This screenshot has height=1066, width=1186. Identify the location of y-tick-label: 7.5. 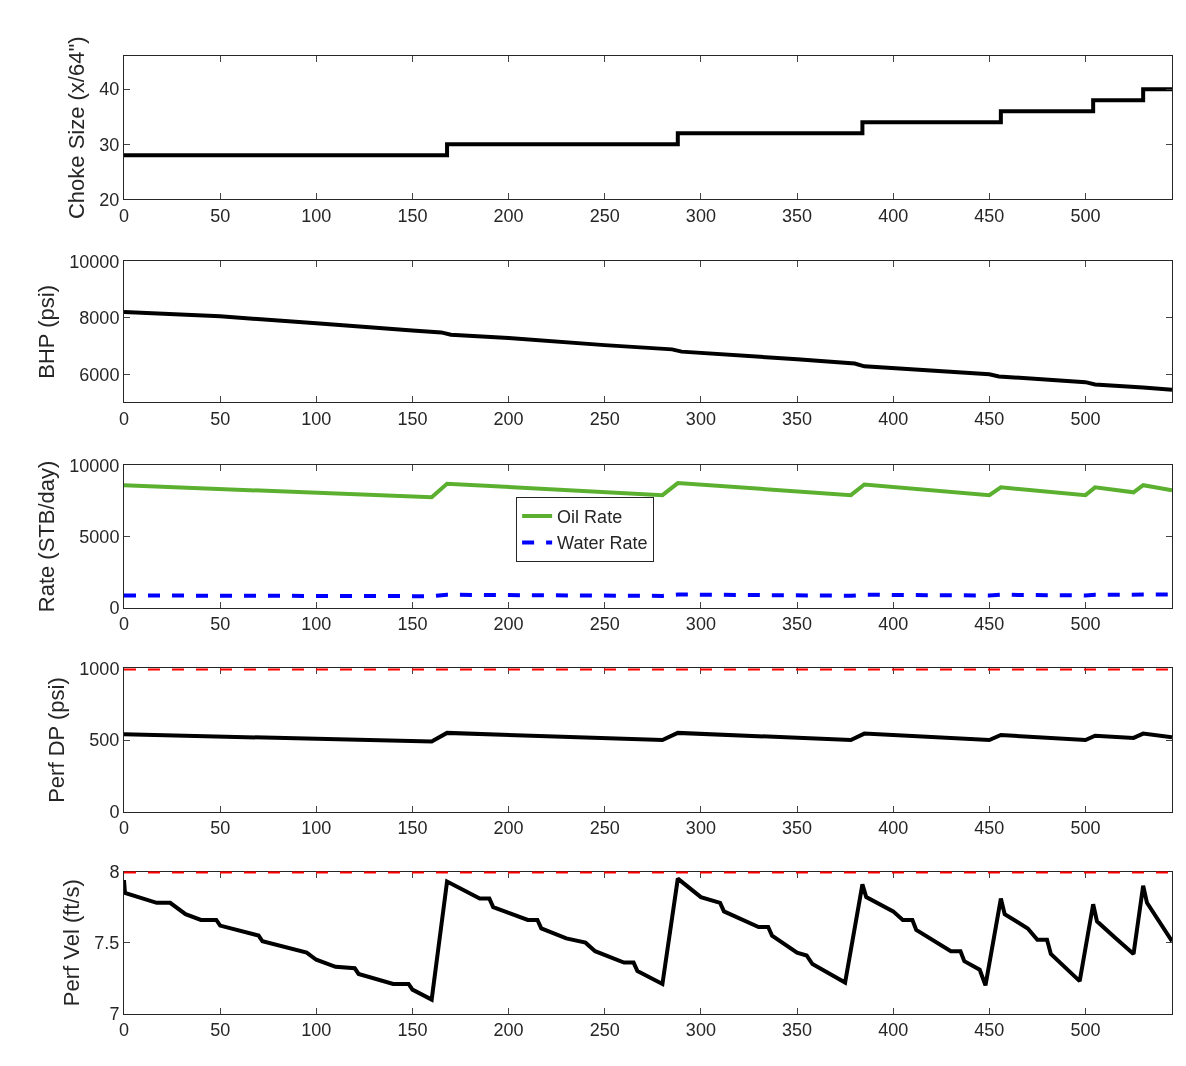
(107, 942).